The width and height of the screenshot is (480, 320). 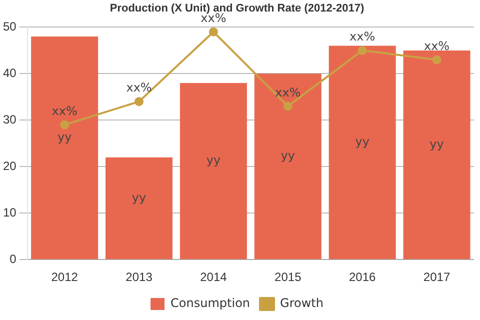 I want to click on x-tick-label: 2017, so click(x=436, y=277).